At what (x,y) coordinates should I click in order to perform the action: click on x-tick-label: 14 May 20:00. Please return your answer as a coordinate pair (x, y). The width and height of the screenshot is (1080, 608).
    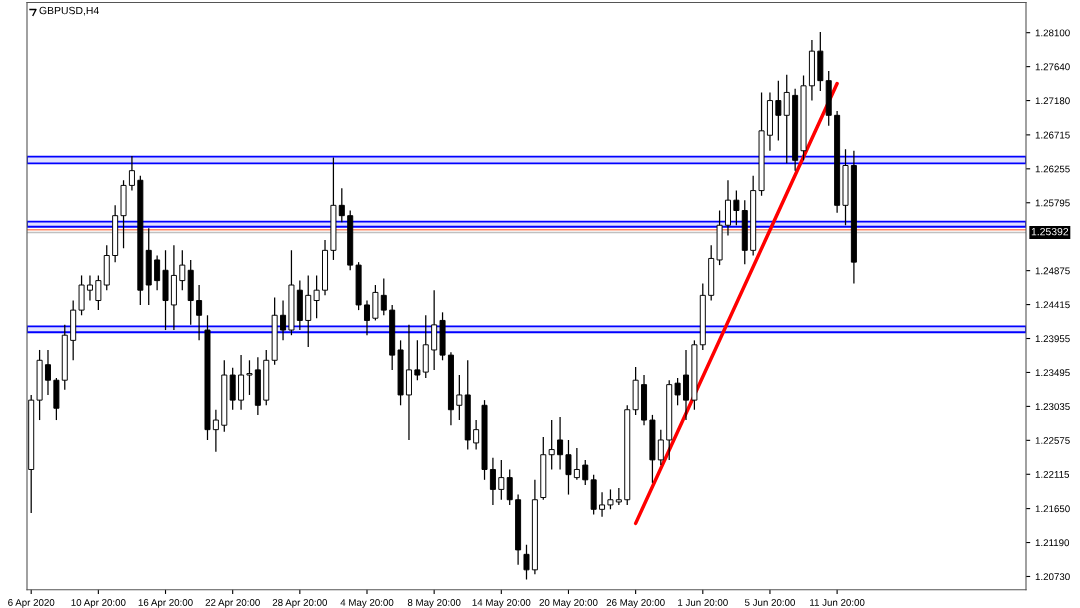
    Looking at the image, I should click on (501, 603).